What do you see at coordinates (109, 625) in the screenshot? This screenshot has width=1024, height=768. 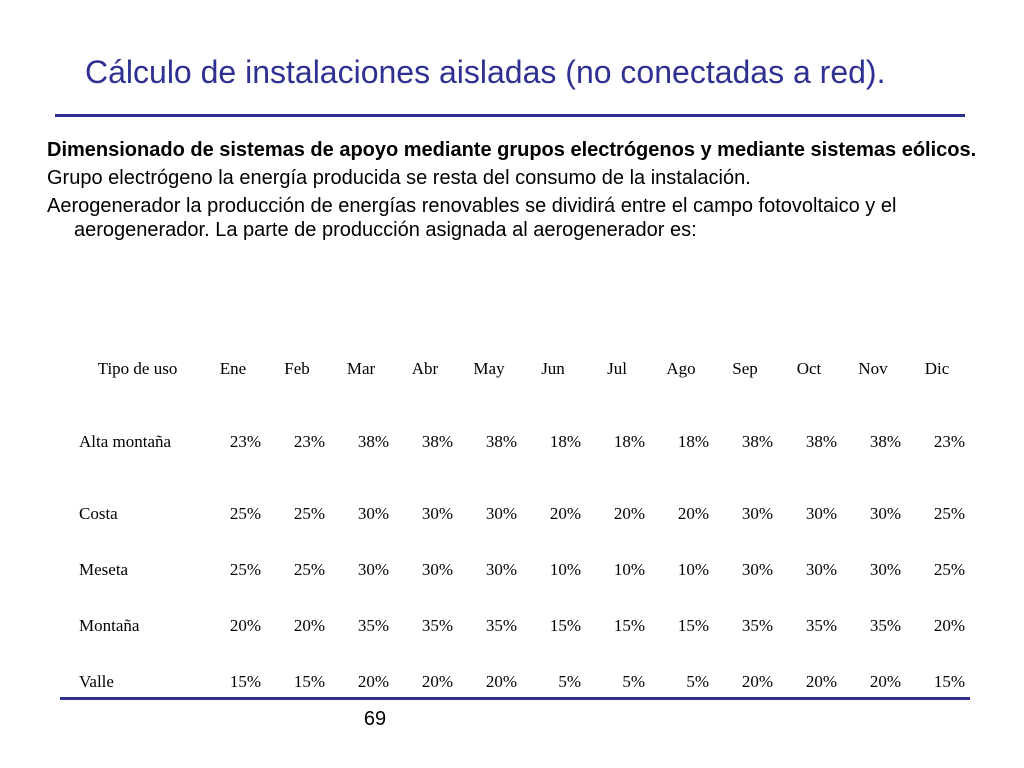 I see `row-label: Montaña` at bounding box center [109, 625].